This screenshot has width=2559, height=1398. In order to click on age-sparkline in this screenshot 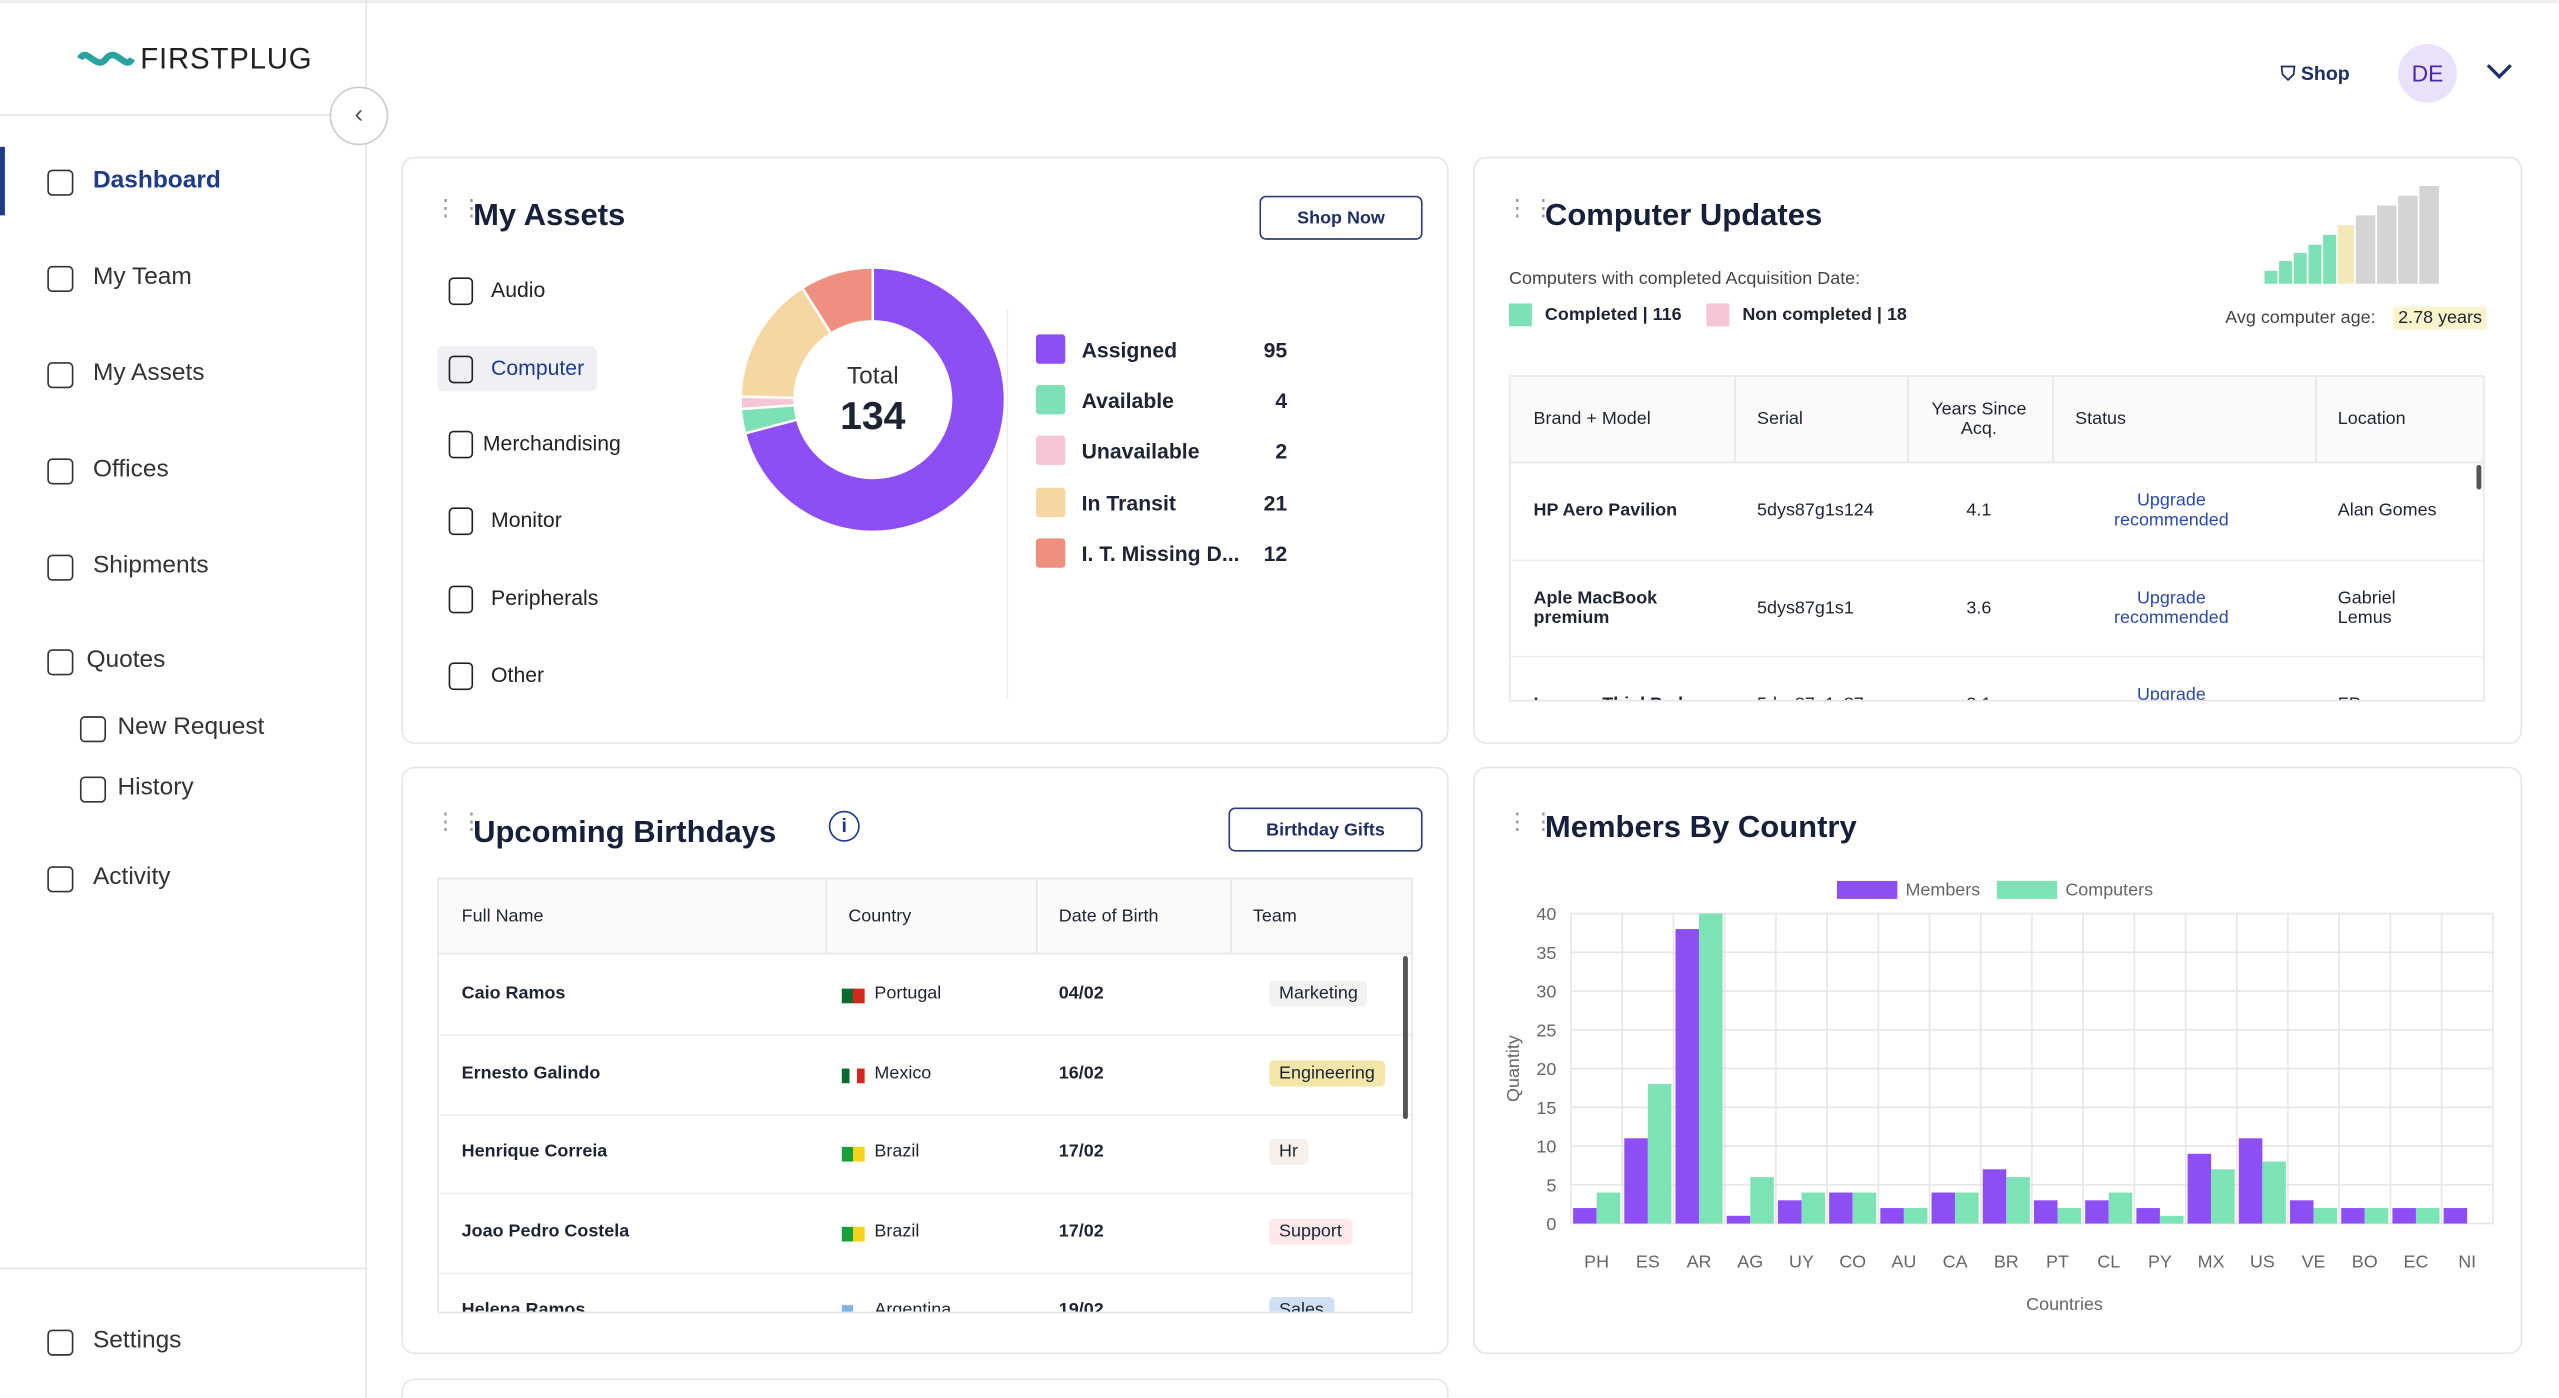, I will do `click(2351, 234)`.